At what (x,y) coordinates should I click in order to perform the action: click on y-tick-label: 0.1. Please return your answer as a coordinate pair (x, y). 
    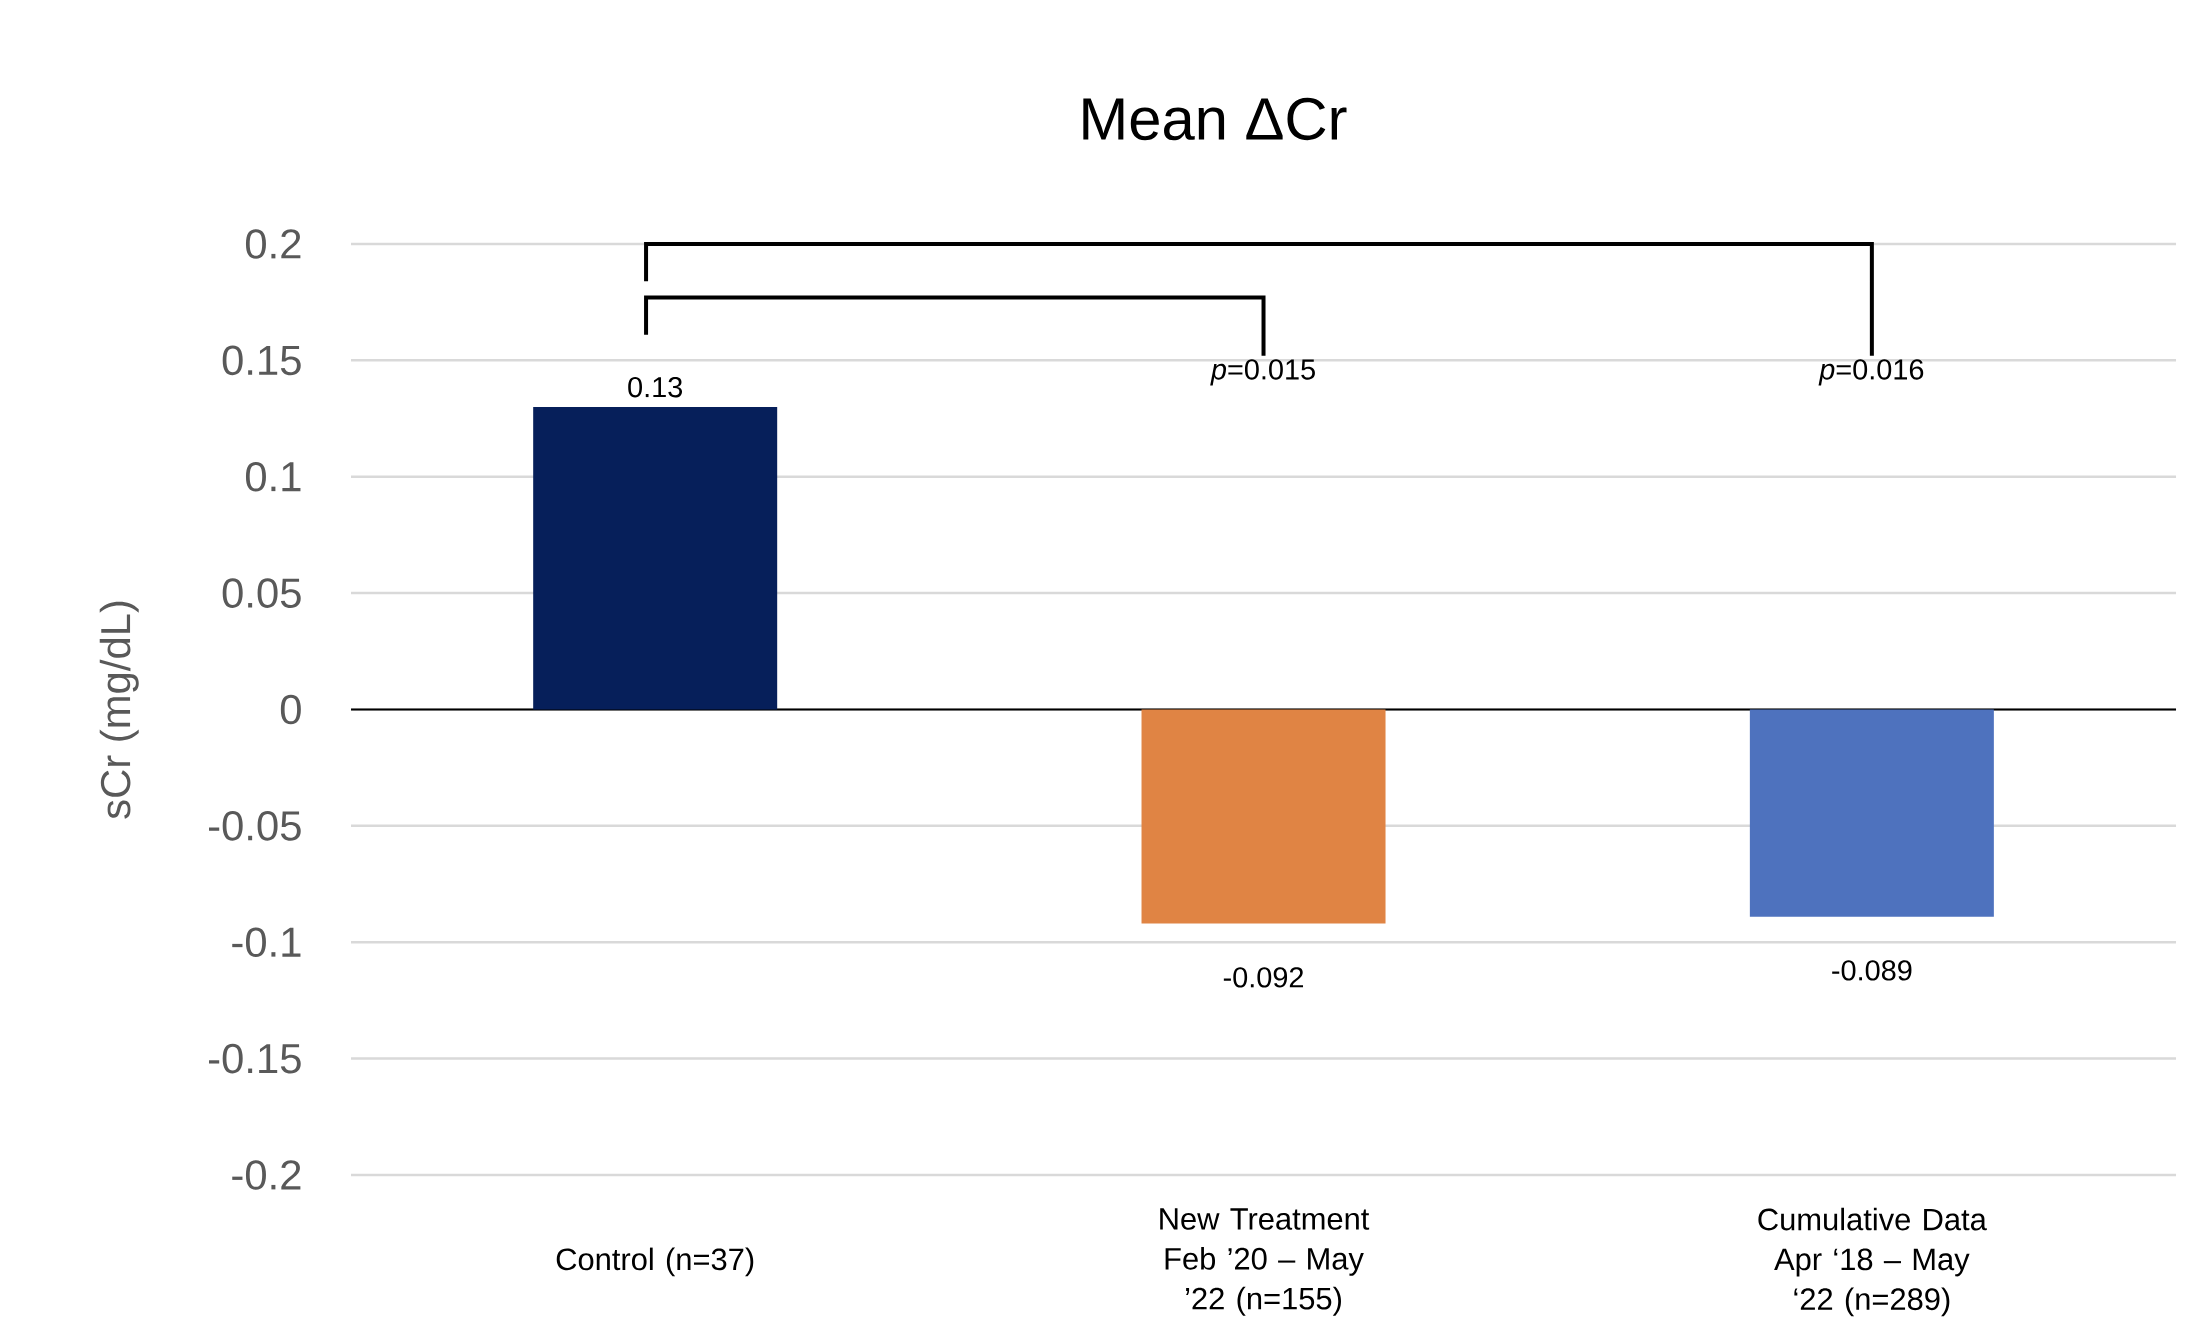
    Looking at the image, I should click on (273, 476).